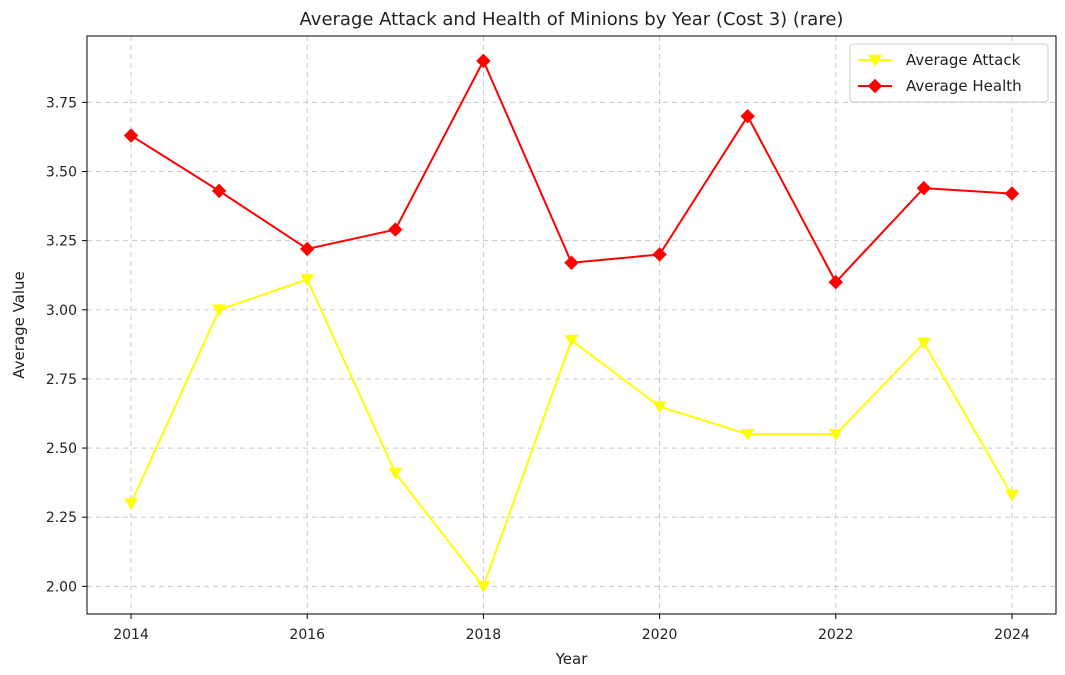 The width and height of the screenshot is (1065, 675). What do you see at coordinates (963, 60) in the screenshot?
I see `legend-label: Average Attack` at bounding box center [963, 60].